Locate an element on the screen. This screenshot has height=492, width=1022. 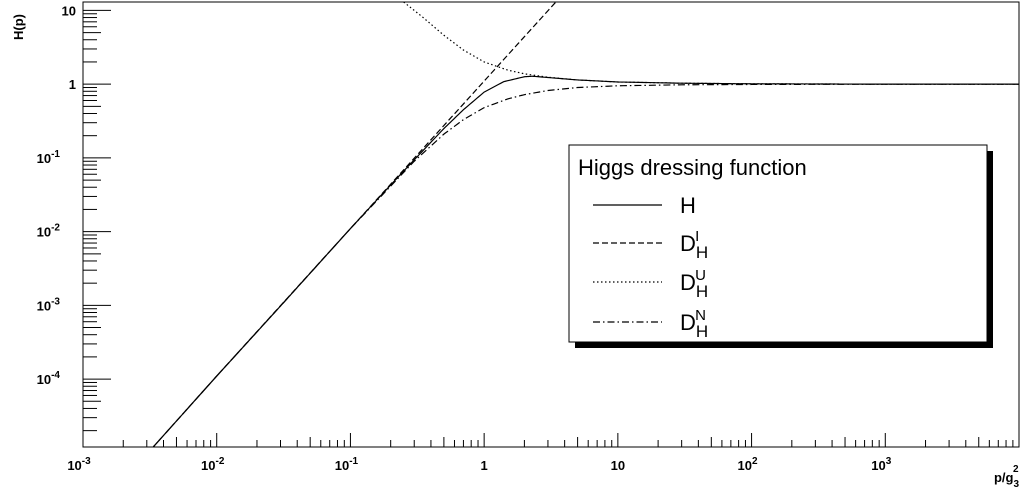
y-tick-label: 1 is located at coordinates (72, 84).